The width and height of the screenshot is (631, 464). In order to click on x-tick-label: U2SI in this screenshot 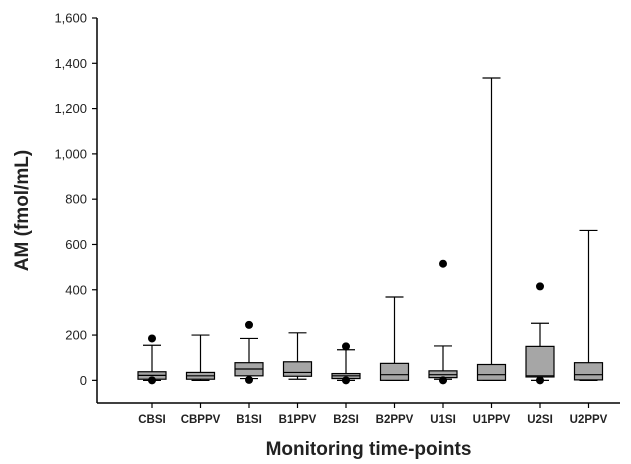, I will do `click(540, 420)`.